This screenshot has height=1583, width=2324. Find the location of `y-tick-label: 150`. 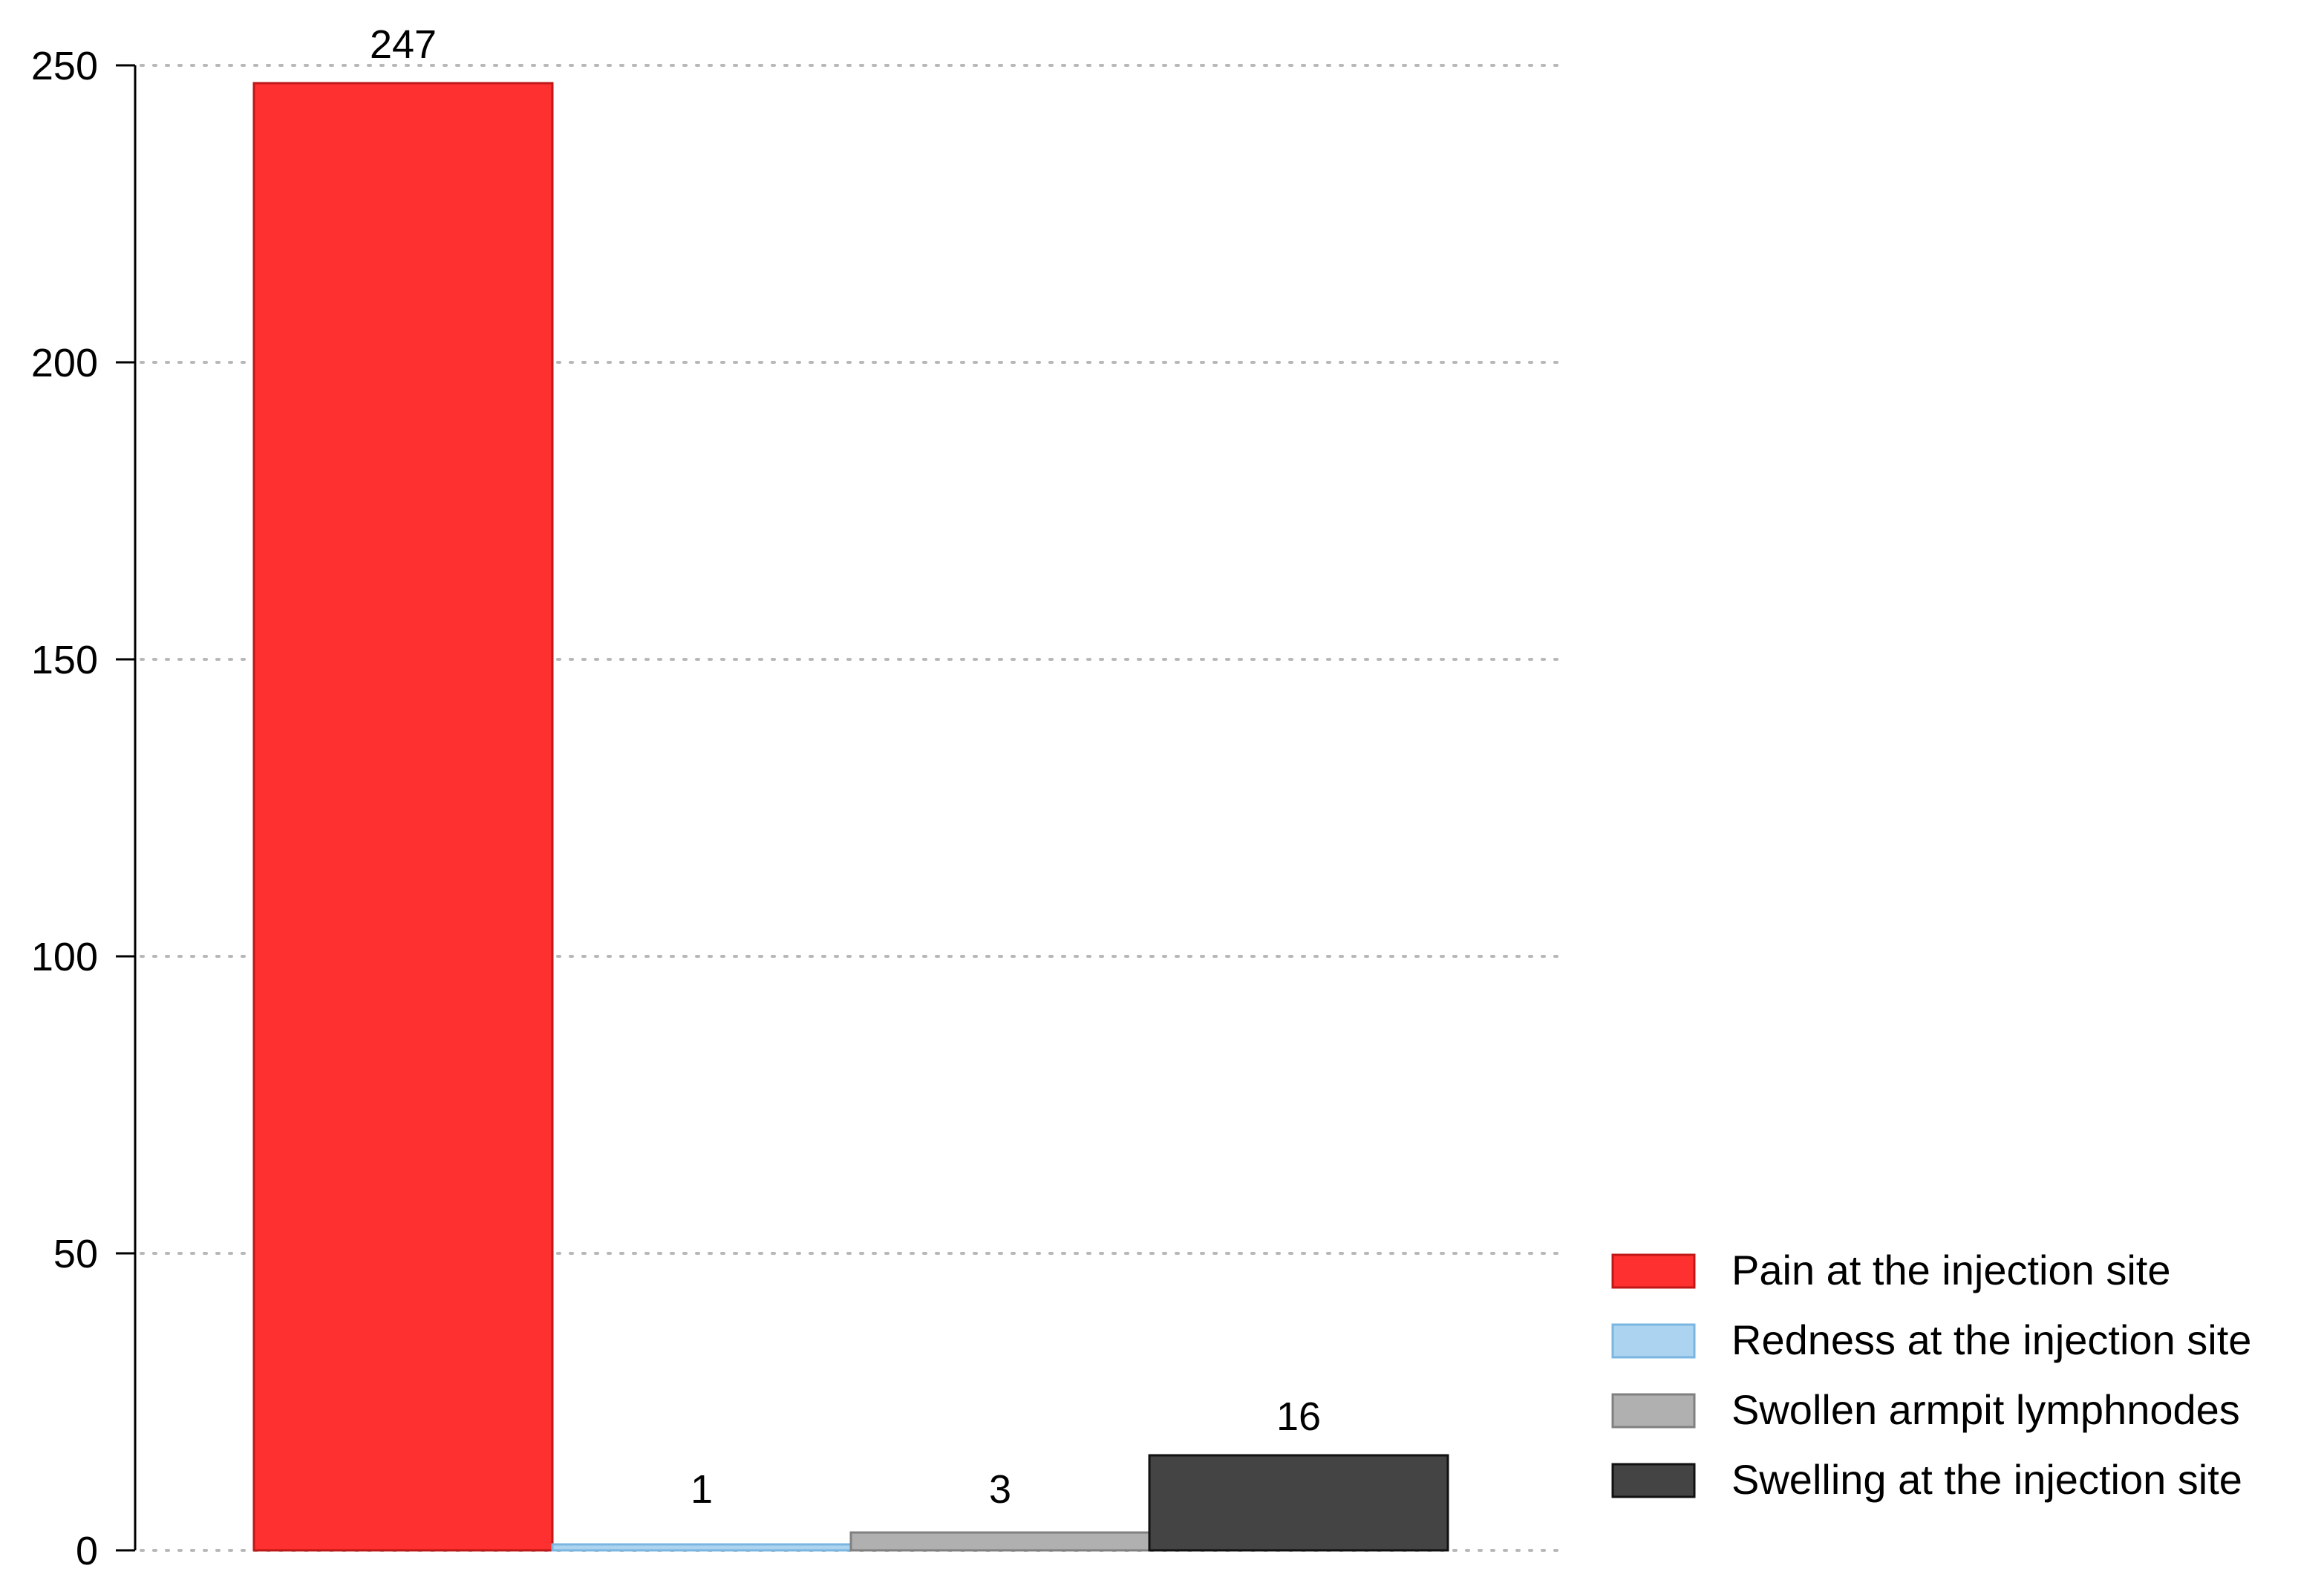

y-tick-label: 150 is located at coordinates (64, 660).